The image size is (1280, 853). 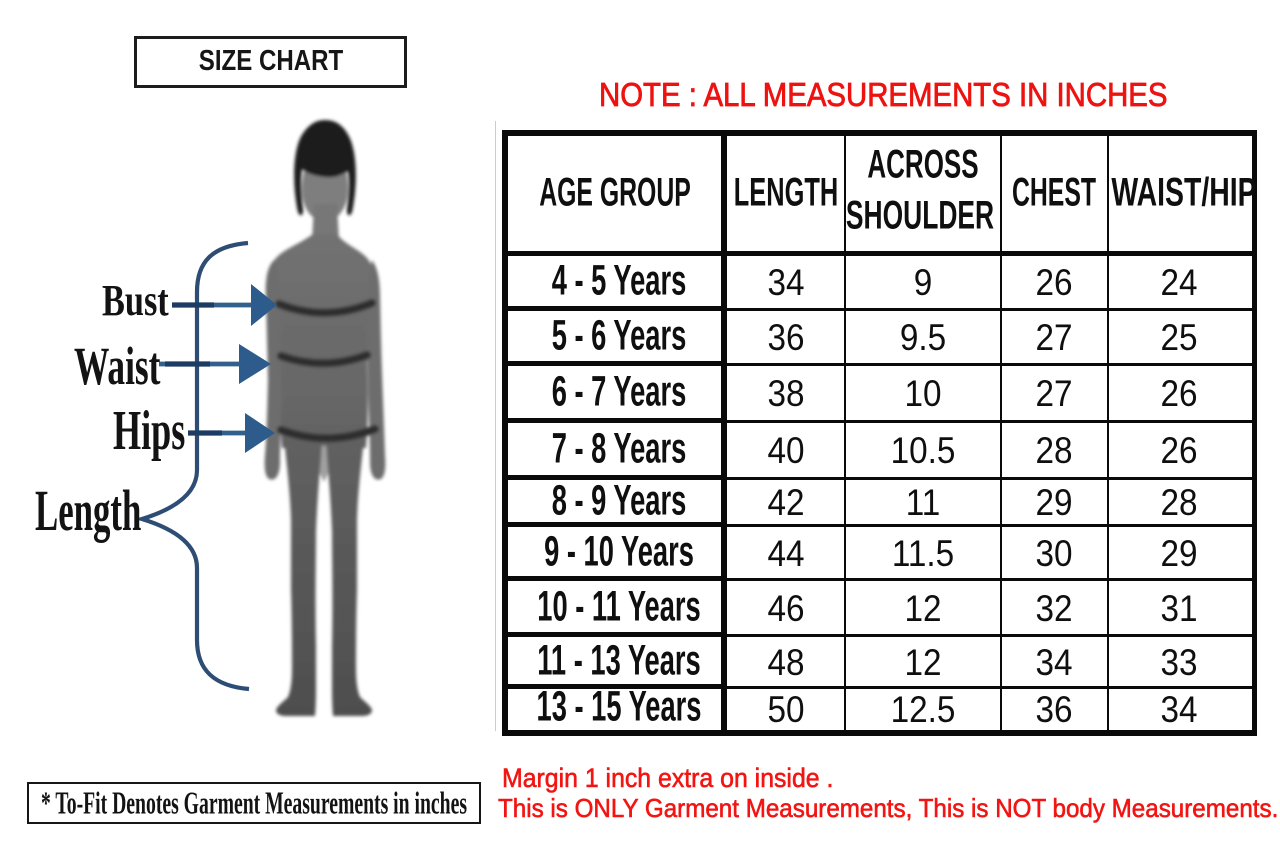 I want to click on svg-text: Bust, so click(x=135, y=300).